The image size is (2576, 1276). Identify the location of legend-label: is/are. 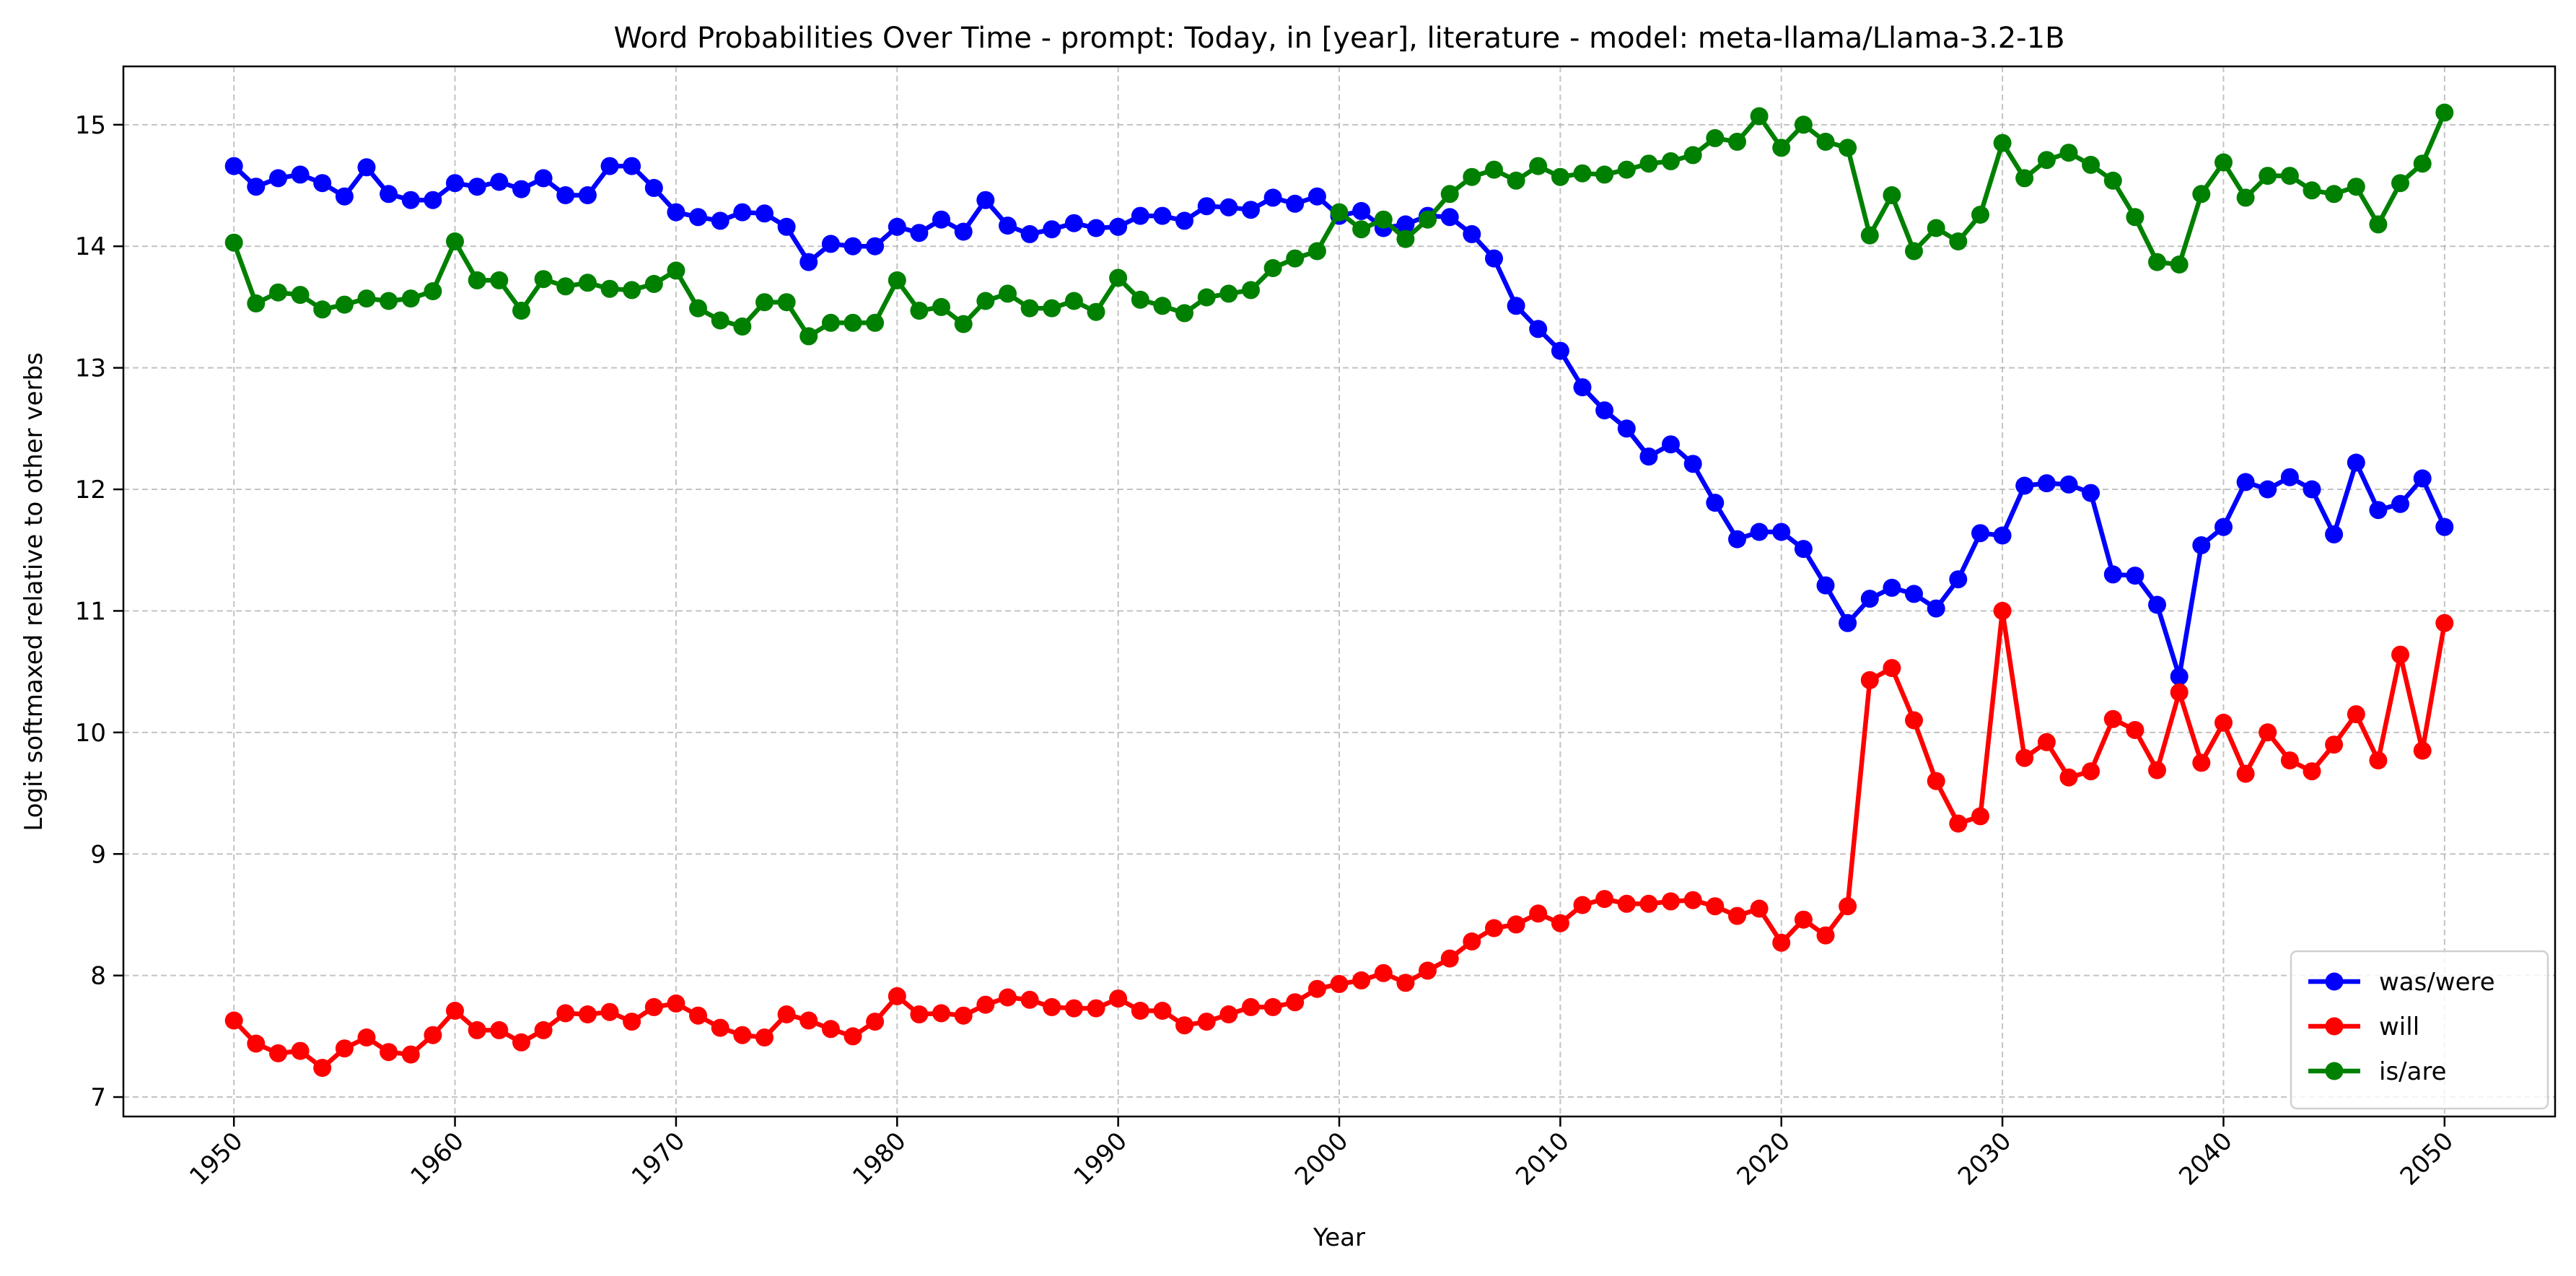
(2413, 1071).